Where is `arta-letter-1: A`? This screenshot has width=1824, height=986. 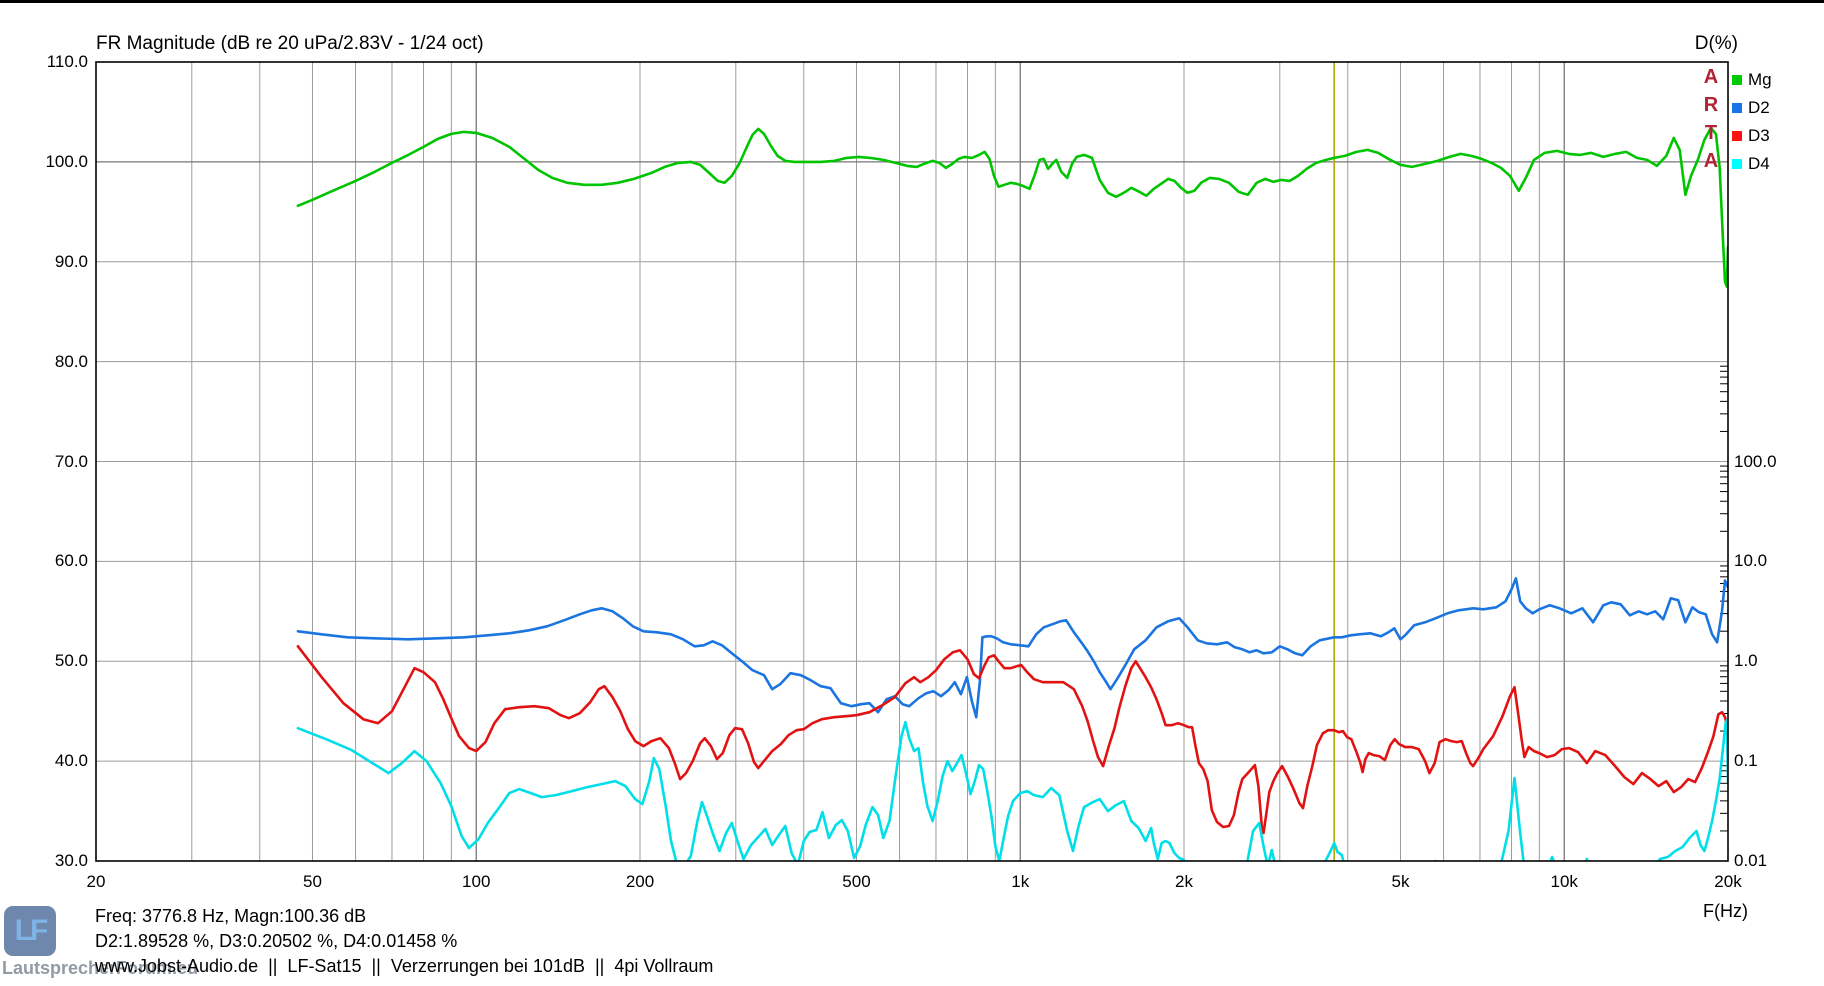
arta-letter-1: A is located at coordinates (1711, 77).